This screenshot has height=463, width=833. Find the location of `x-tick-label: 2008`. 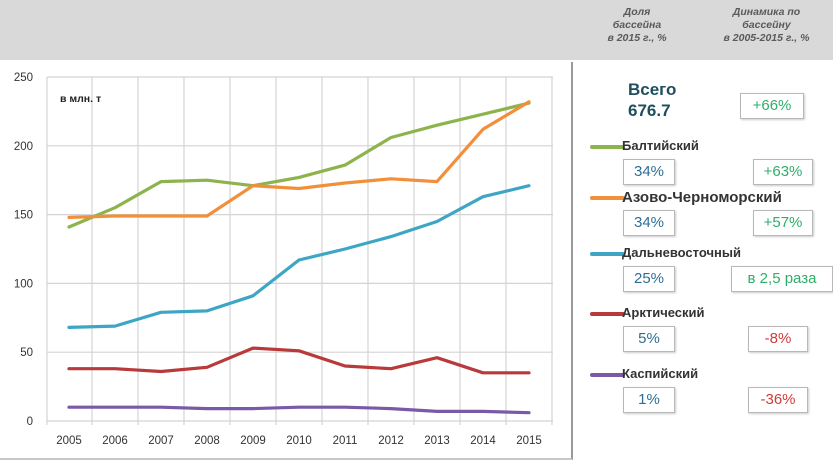

x-tick-label: 2008 is located at coordinates (207, 441).